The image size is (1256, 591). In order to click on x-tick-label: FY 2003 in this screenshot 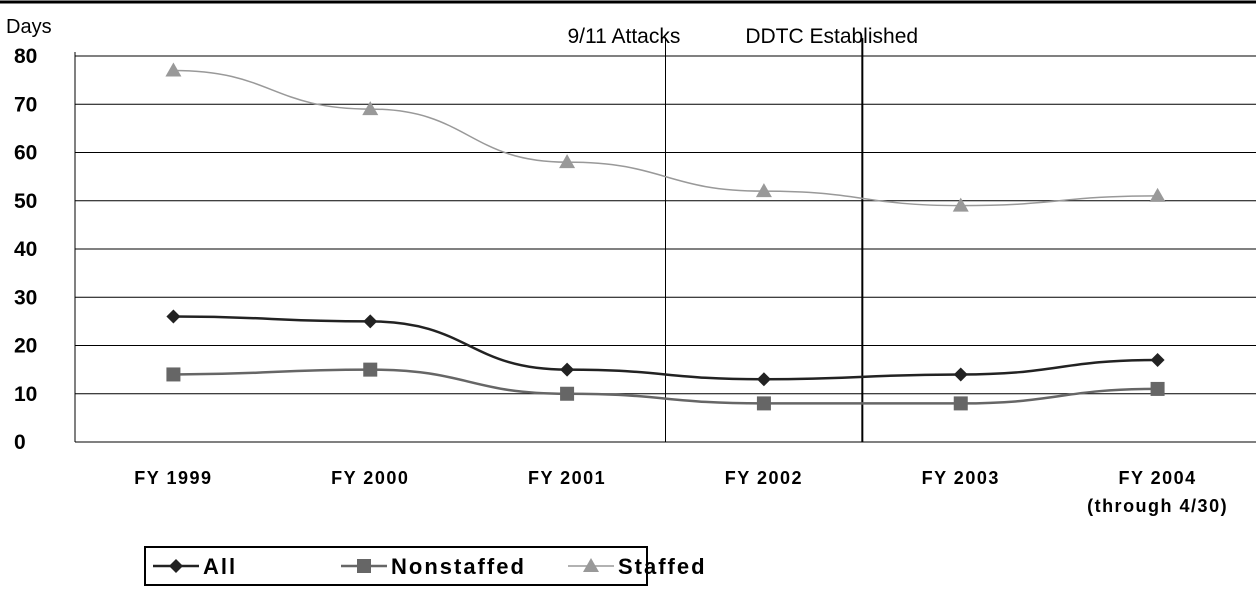, I will do `click(961, 478)`.